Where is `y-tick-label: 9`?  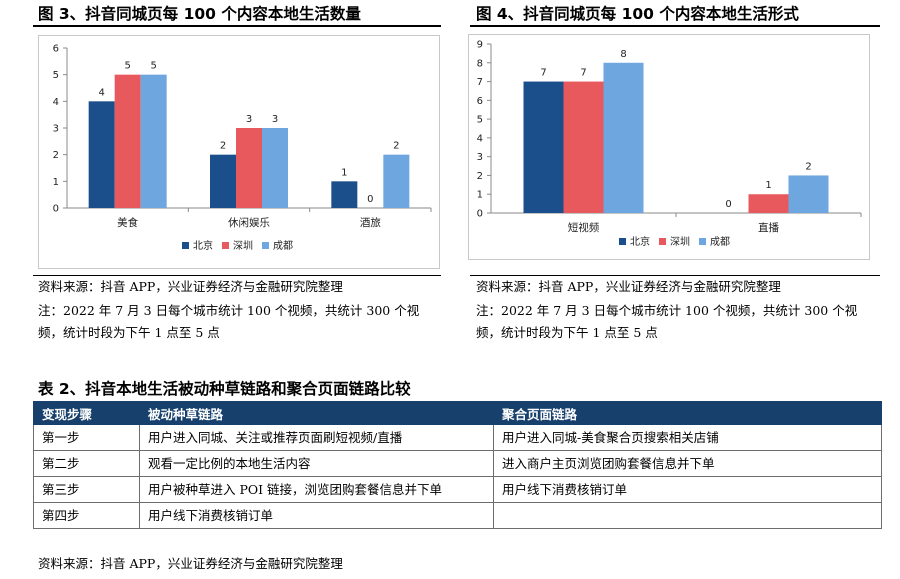 y-tick-label: 9 is located at coordinates (480, 45).